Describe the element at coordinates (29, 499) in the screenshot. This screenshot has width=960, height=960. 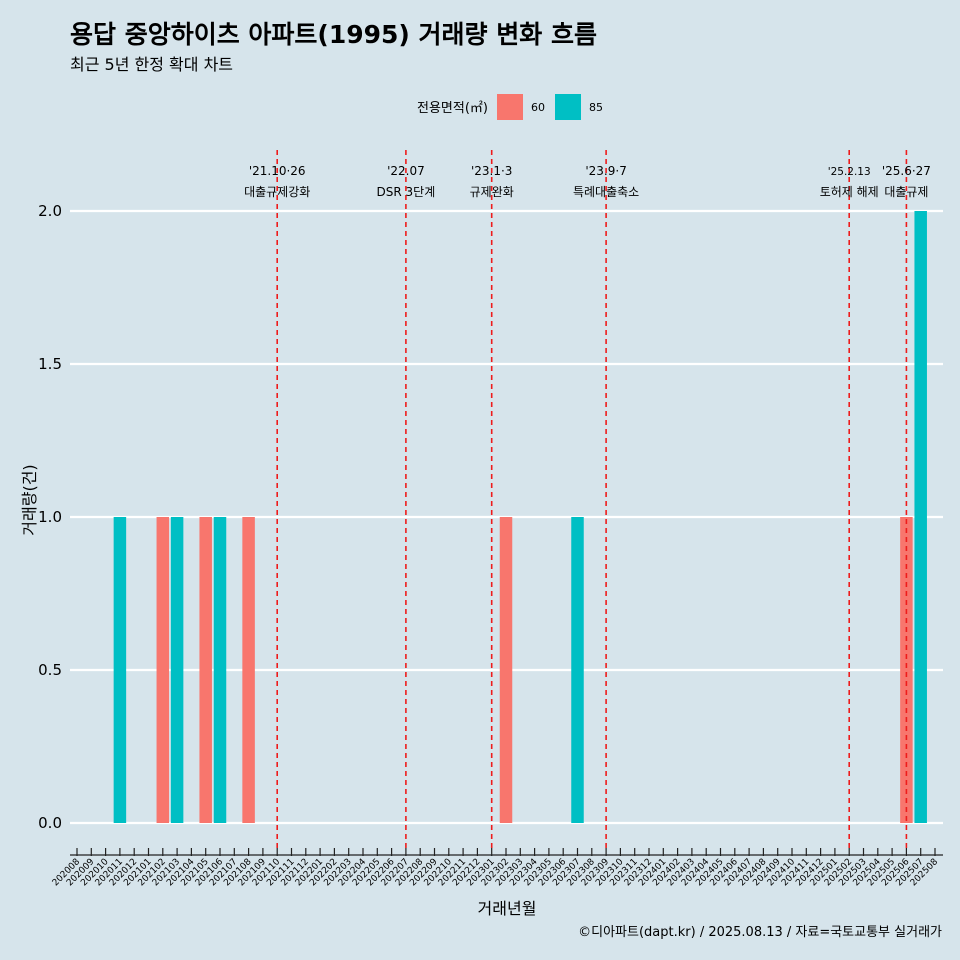
I see `y-axis-title: 거래량(건)` at that location.